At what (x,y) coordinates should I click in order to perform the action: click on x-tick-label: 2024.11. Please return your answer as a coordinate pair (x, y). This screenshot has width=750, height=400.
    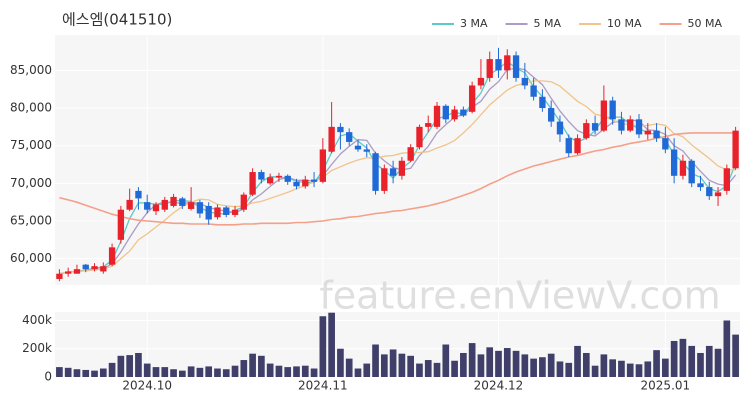
    Looking at the image, I should click on (323, 386).